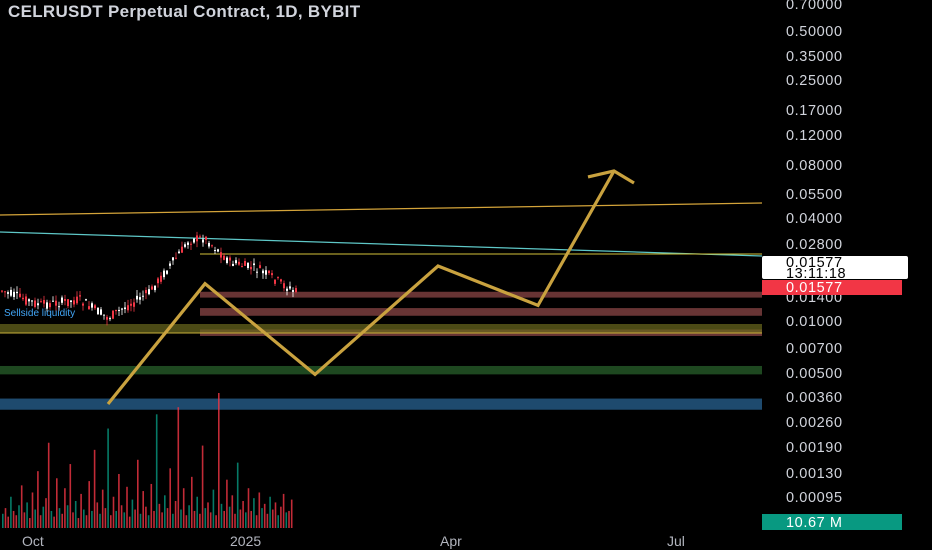 This screenshot has width=932, height=550. Describe the element at coordinates (814, 498) in the screenshot. I see `price-tick: 0.00095` at that location.